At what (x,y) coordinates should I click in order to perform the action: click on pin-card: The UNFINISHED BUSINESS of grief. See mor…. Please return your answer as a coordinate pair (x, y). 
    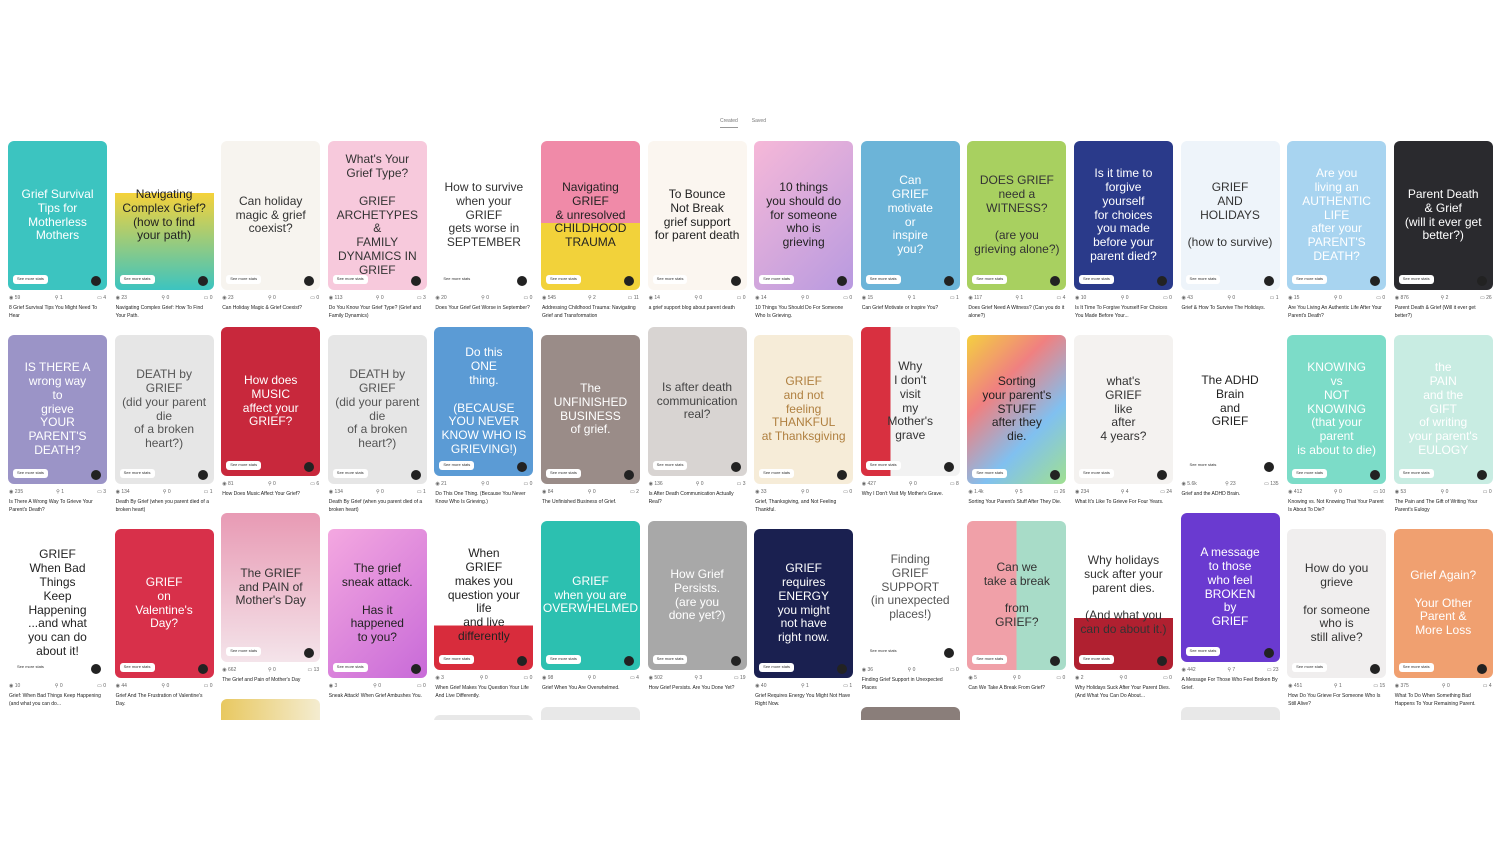
    Looking at the image, I should click on (590, 420).